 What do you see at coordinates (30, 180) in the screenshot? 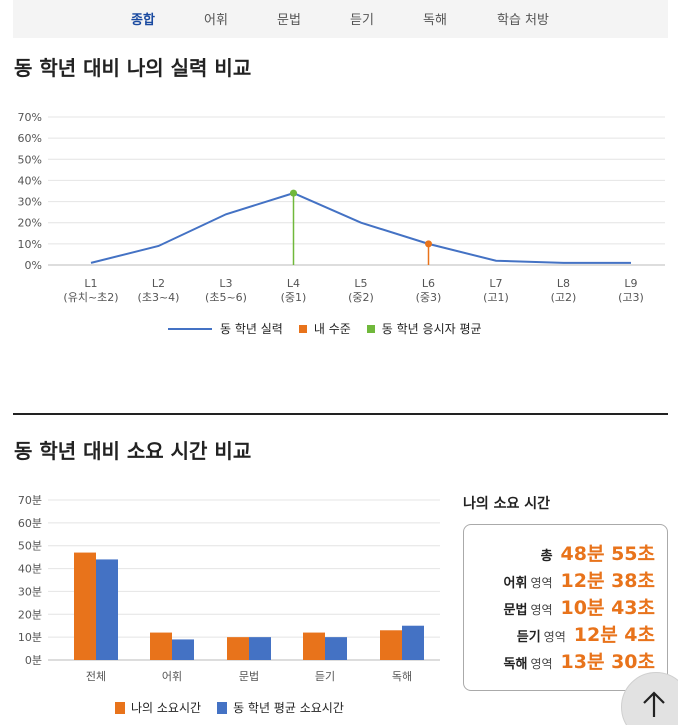
I see `y-tick-label: 40%` at bounding box center [30, 180].